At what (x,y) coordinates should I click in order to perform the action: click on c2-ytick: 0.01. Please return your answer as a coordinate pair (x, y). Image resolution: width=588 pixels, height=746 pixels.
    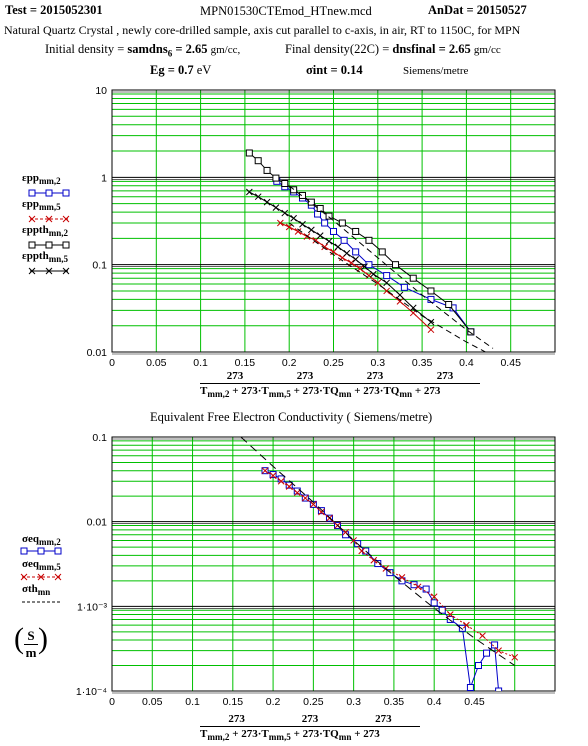
    Looking at the image, I should click on (97, 523).